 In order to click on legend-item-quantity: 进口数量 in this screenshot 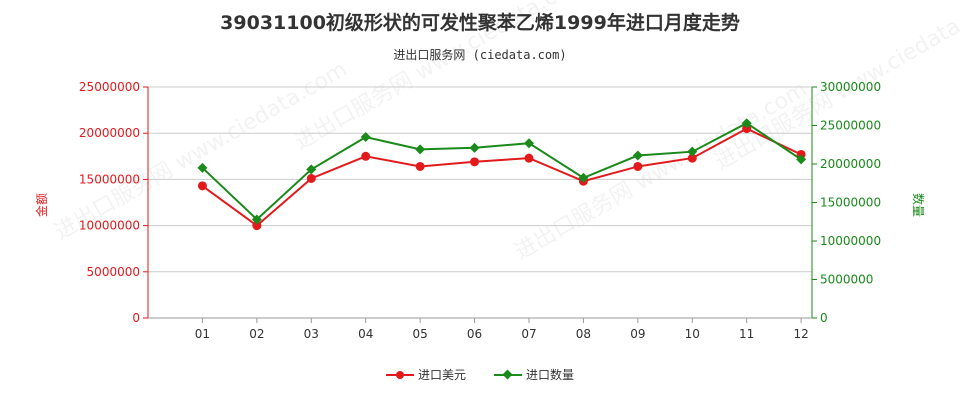, I will do `click(534, 374)`.